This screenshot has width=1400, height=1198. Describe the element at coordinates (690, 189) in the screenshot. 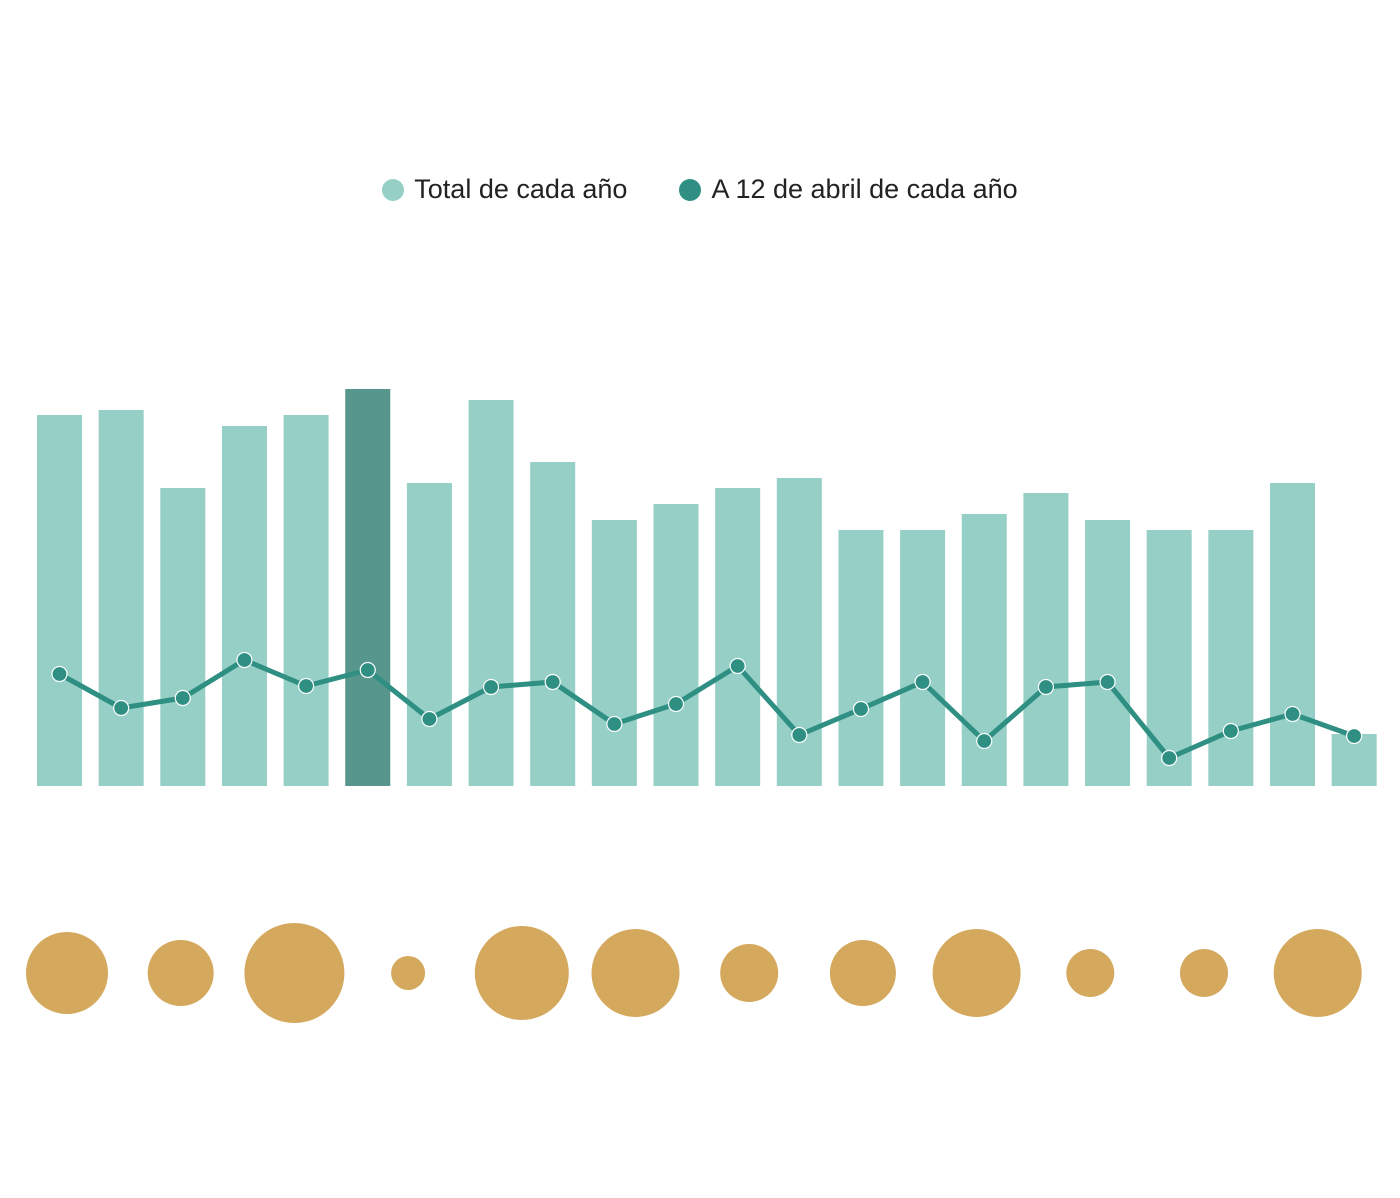

I see `legend-swatch-dark-icon` at that location.